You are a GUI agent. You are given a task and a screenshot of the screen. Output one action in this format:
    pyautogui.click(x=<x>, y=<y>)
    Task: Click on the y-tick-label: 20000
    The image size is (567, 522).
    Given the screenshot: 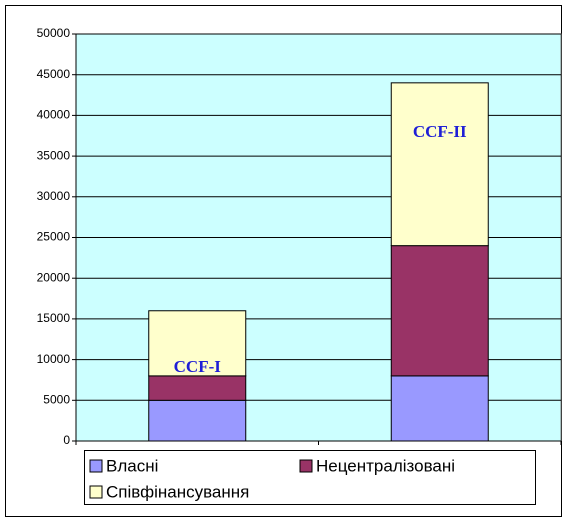 What is the action you would take?
    pyautogui.click(x=54, y=277)
    